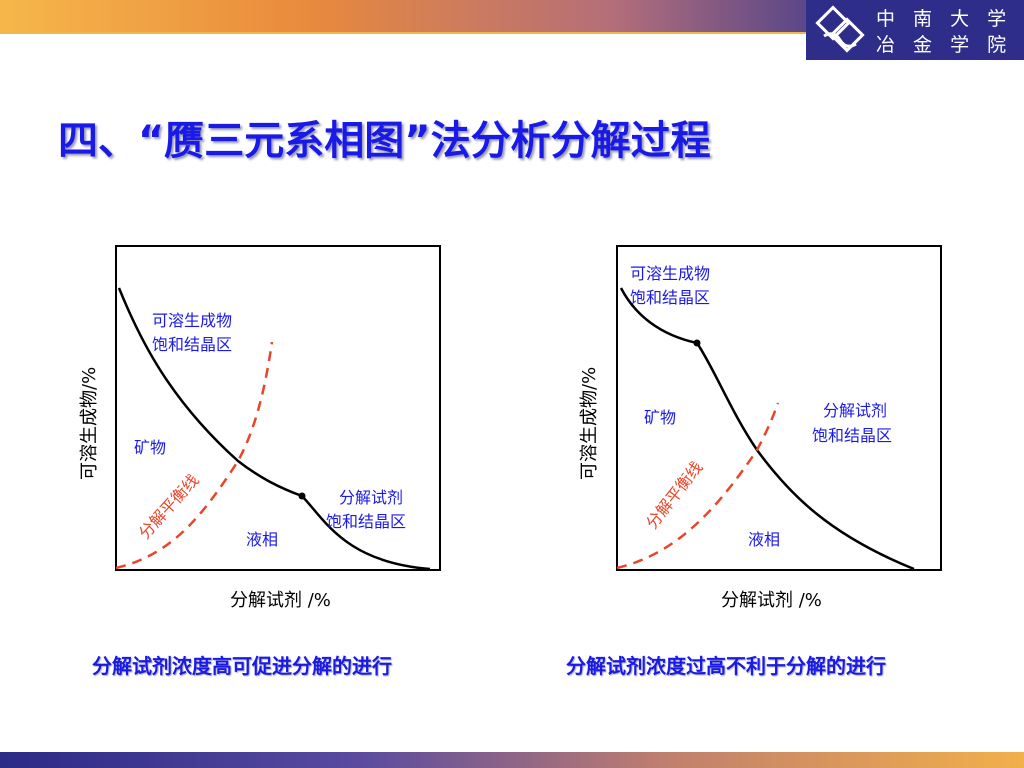  What do you see at coordinates (192, 344) in the screenshot?
I see `left-region-product-line2: 饱和结晶区` at bounding box center [192, 344].